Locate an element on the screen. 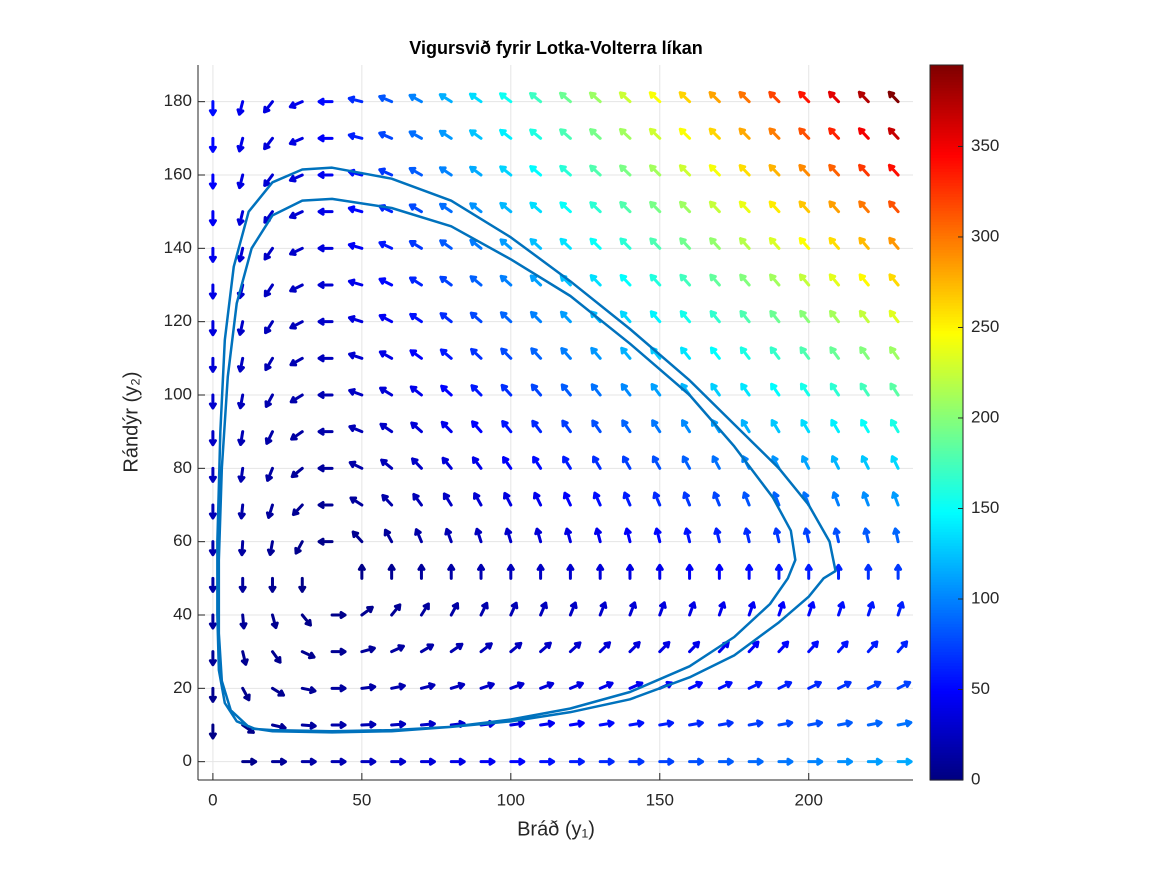  colorbar-tick-label: 0 is located at coordinates (975, 778).